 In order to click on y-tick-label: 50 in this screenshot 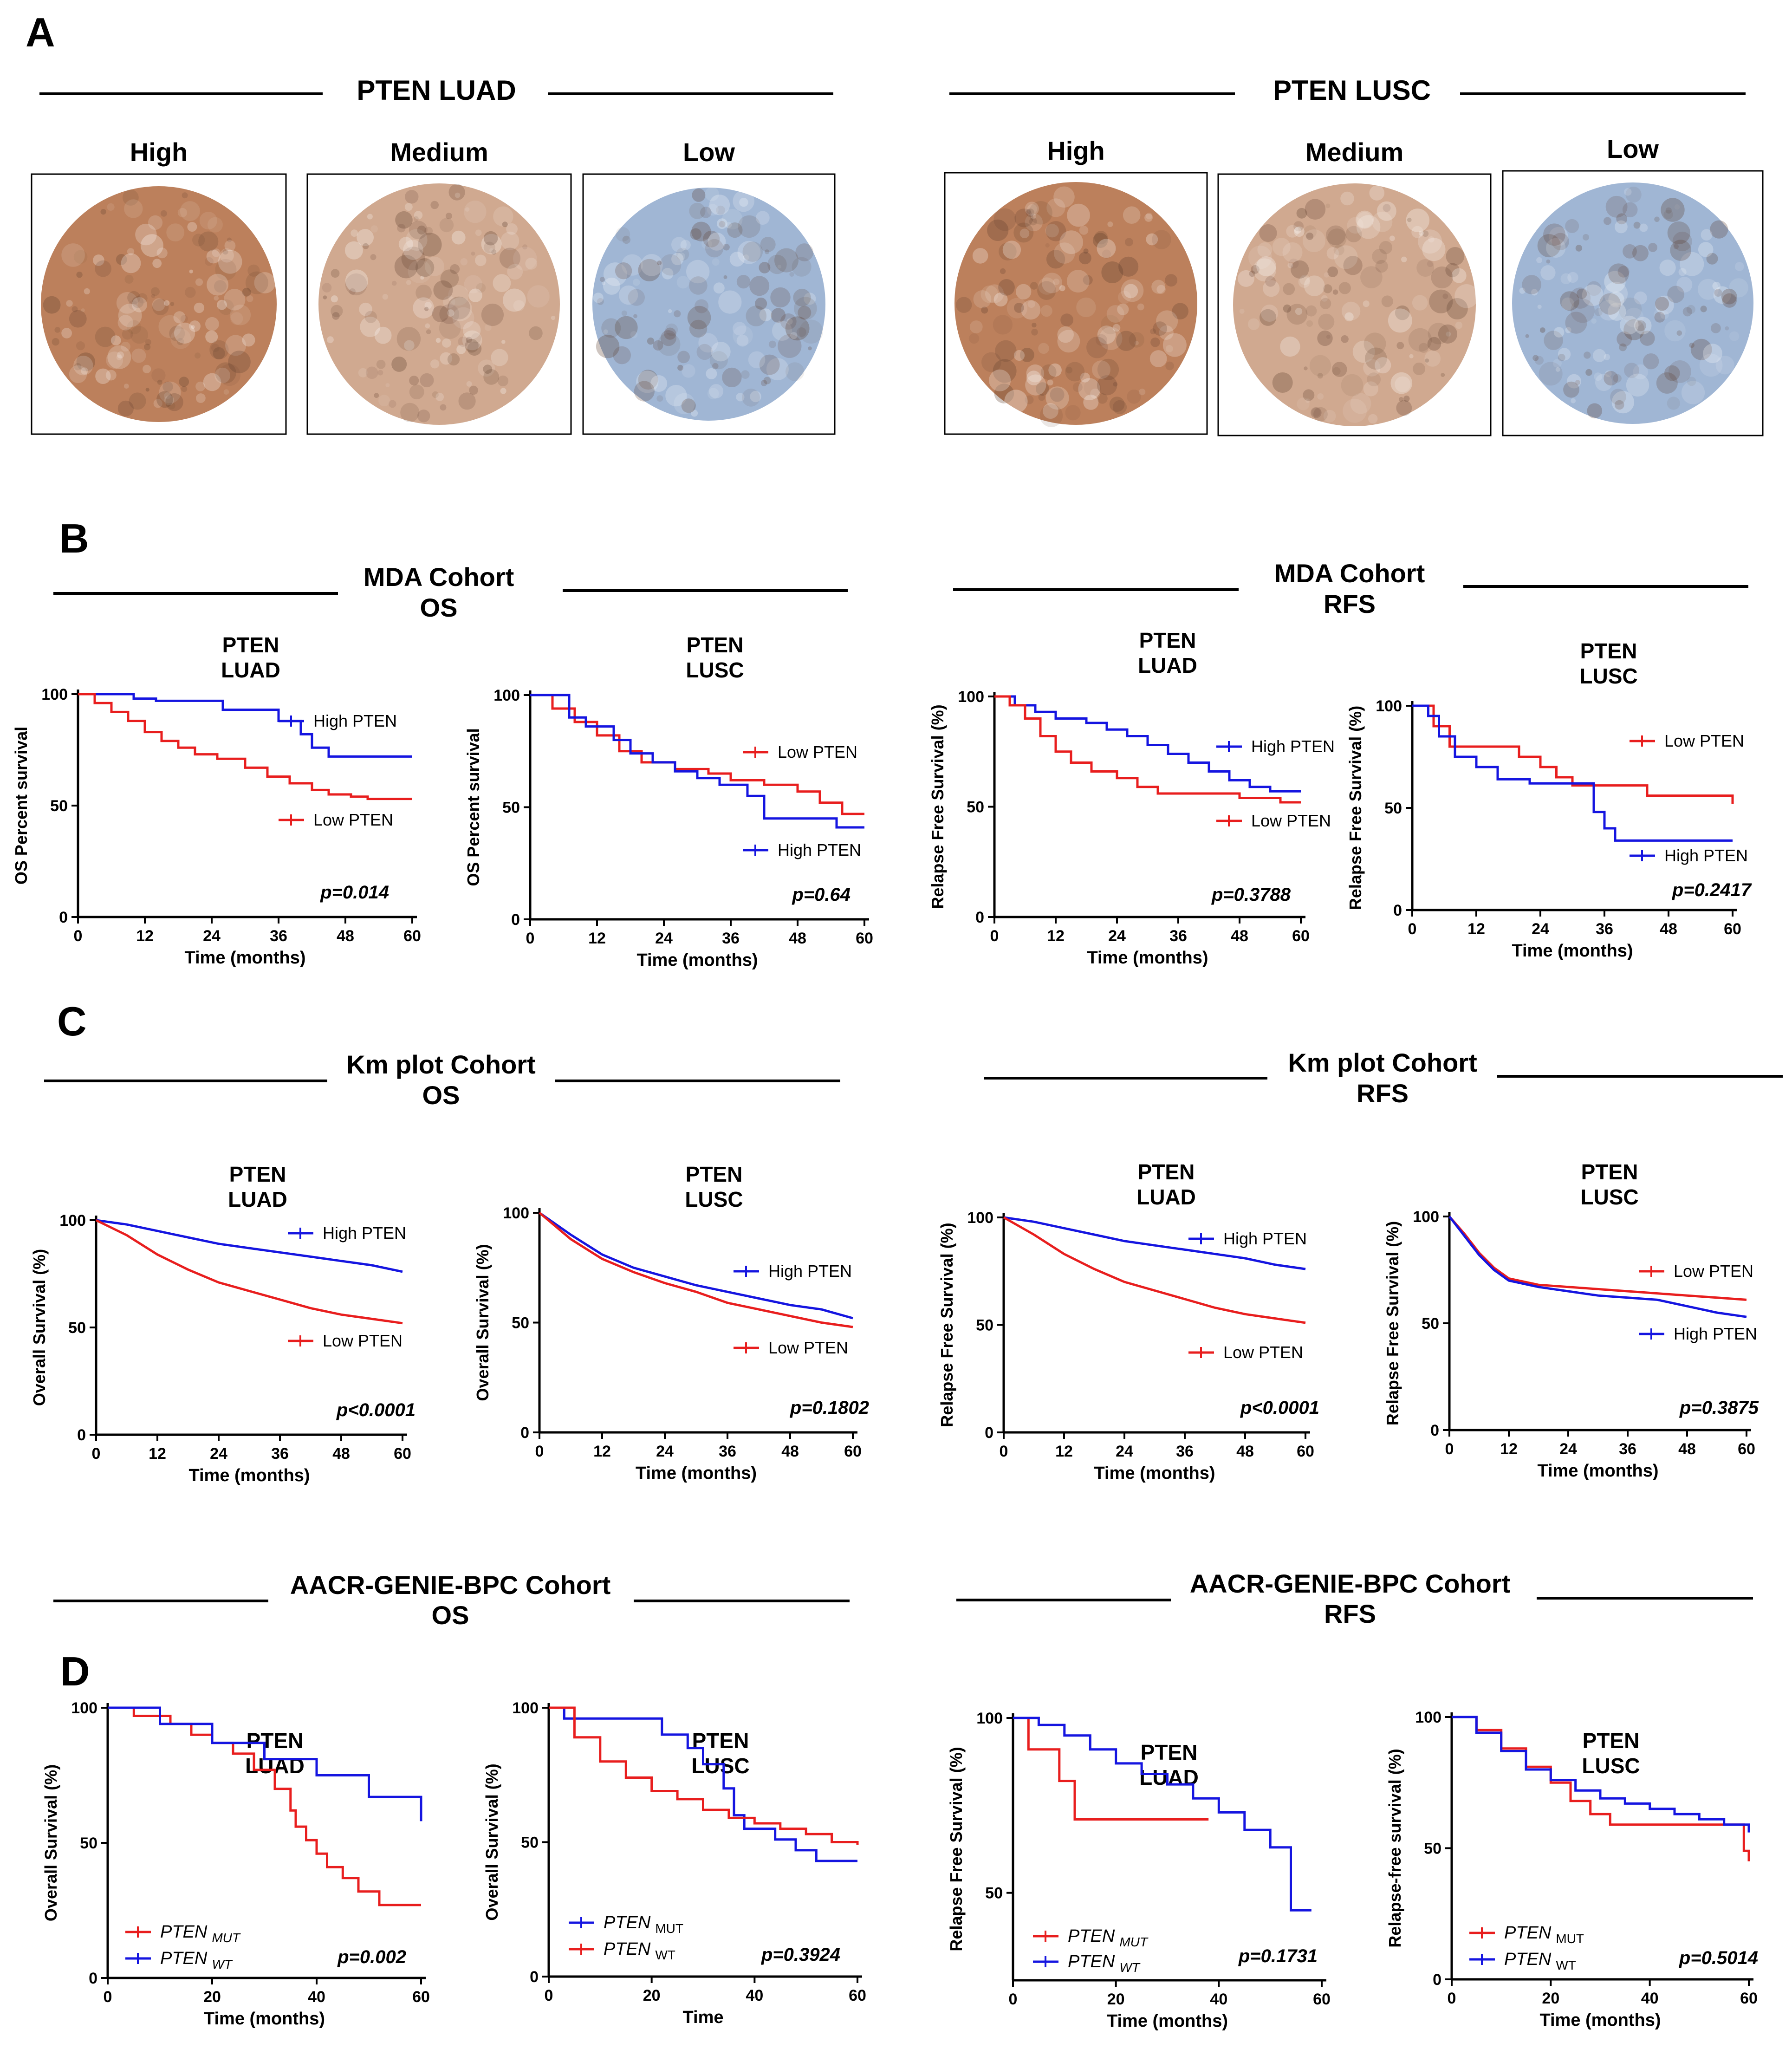, I will do `click(59, 806)`.